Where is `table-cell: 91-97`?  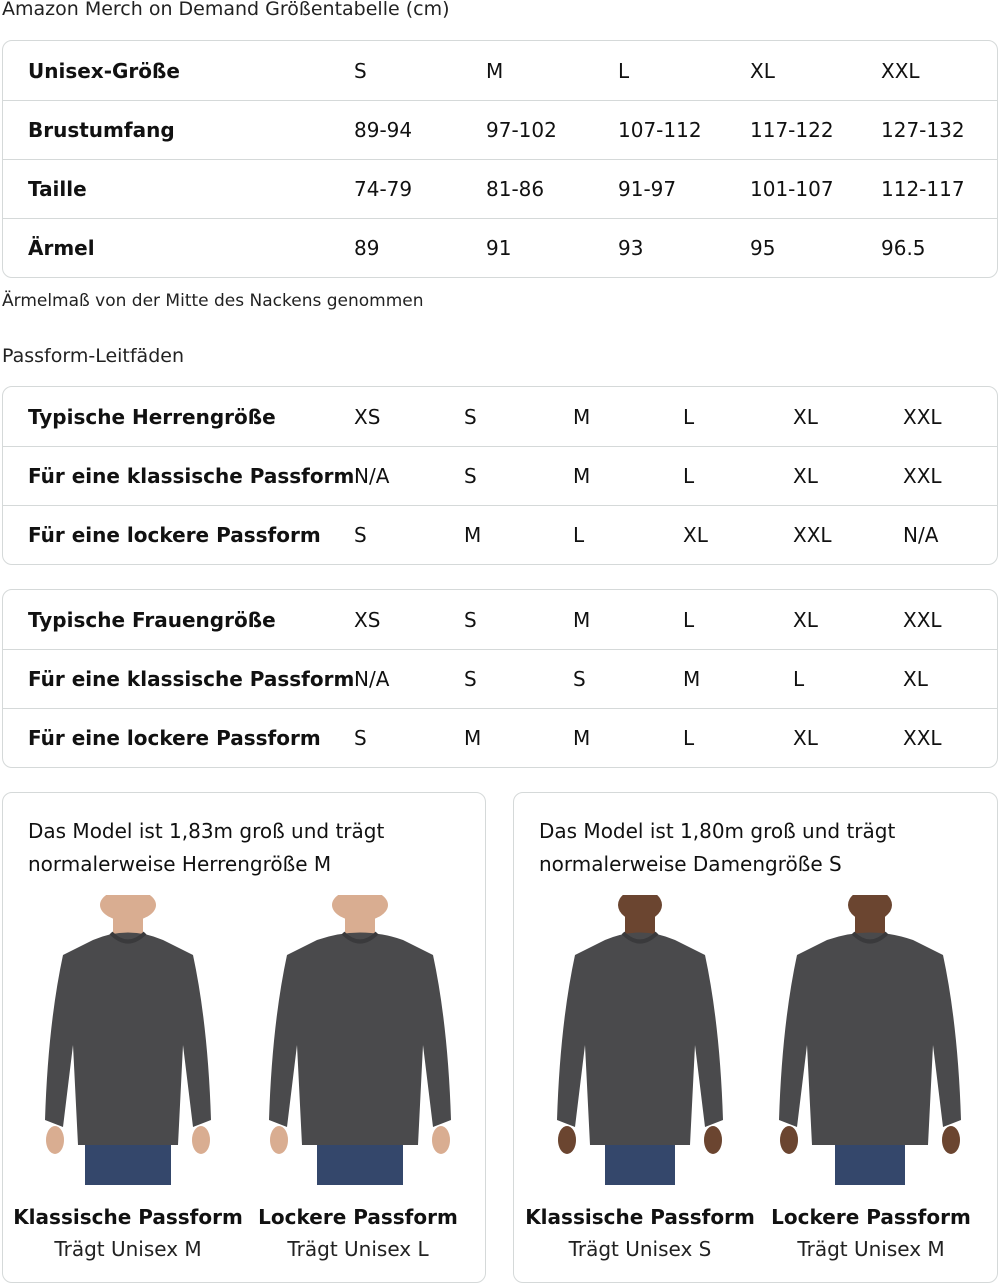 table-cell: 91-97 is located at coordinates (647, 189).